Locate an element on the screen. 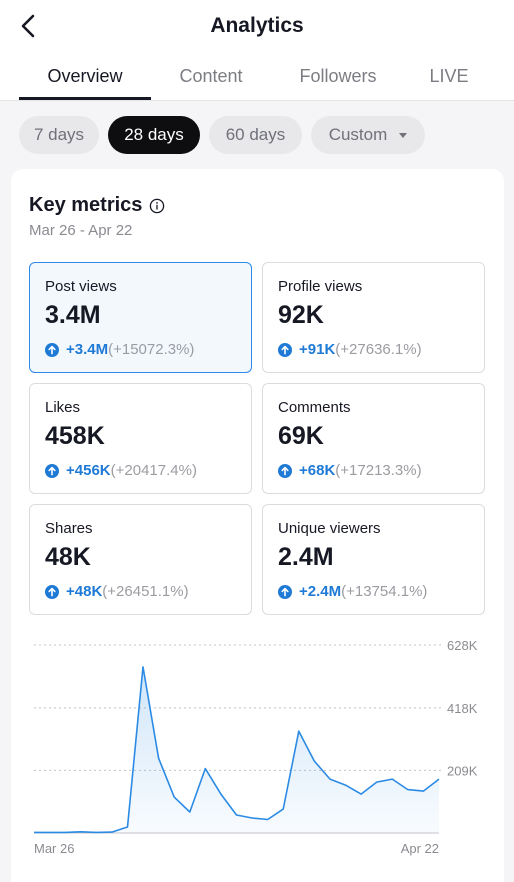 The width and height of the screenshot is (514, 882). metric-delta: +48K (+26451.1%) is located at coordinates (117, 591).